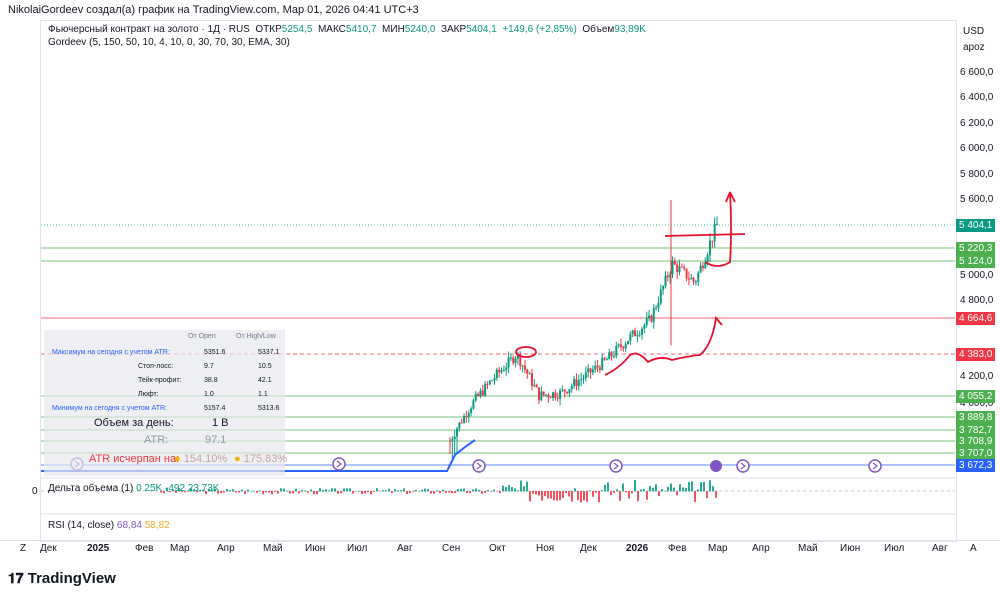 Image resolution: width=1000 pixels, height=599 pixels. Describe the element at coordinates (500, 548) in the screenshot. I see `time-axis` at that location.